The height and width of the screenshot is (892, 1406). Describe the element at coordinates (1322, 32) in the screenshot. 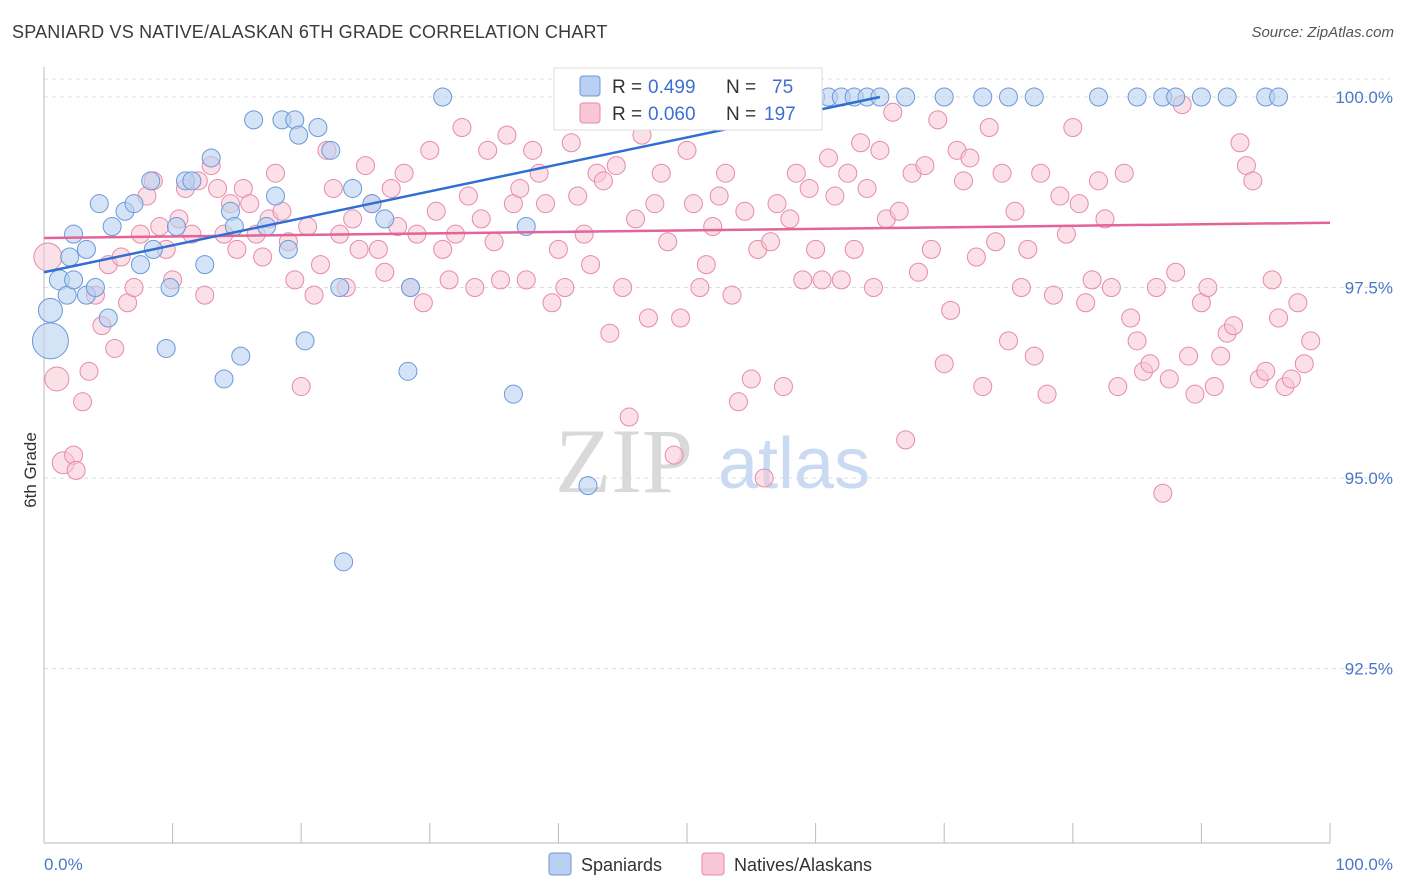

I see `source-label: Source: ZipAtlas.com` at that location.